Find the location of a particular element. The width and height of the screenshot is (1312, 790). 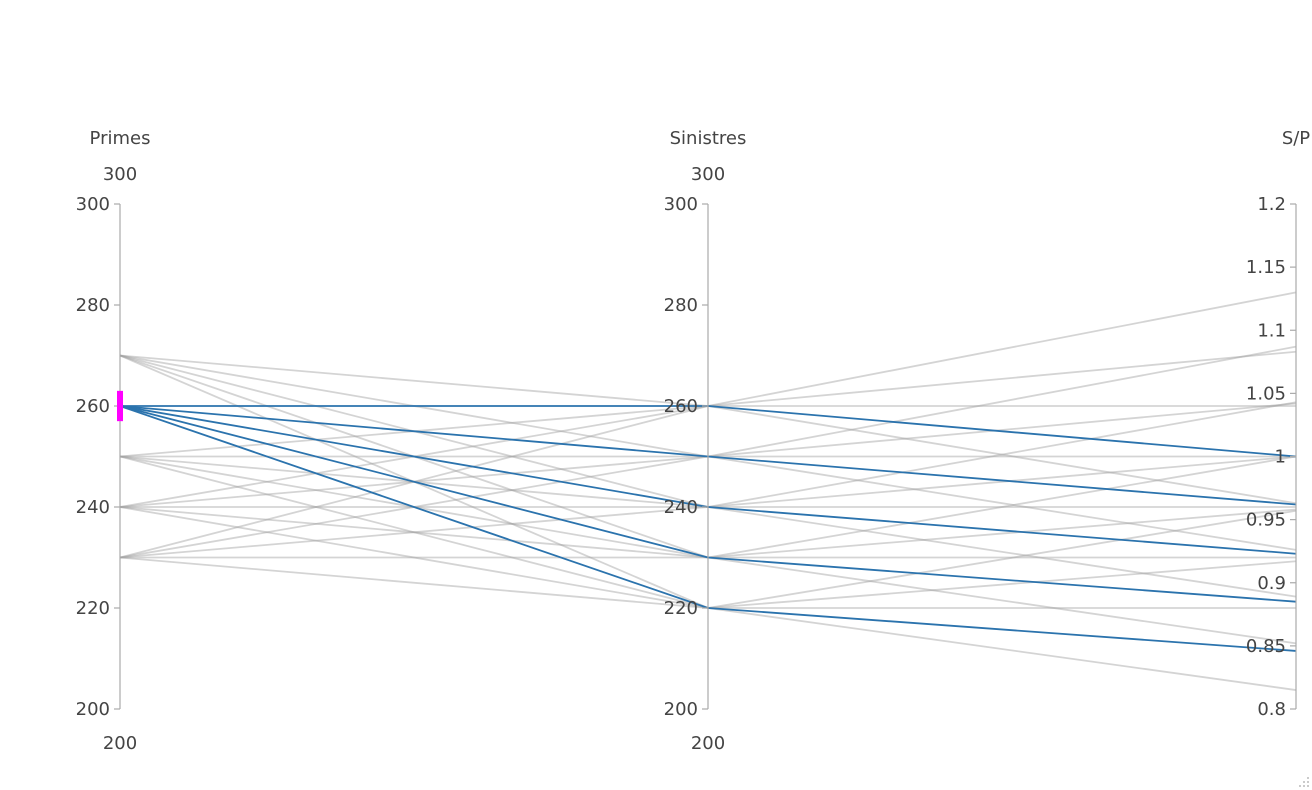

tick-label: 1.2 is located at coordinates (1271, 204).